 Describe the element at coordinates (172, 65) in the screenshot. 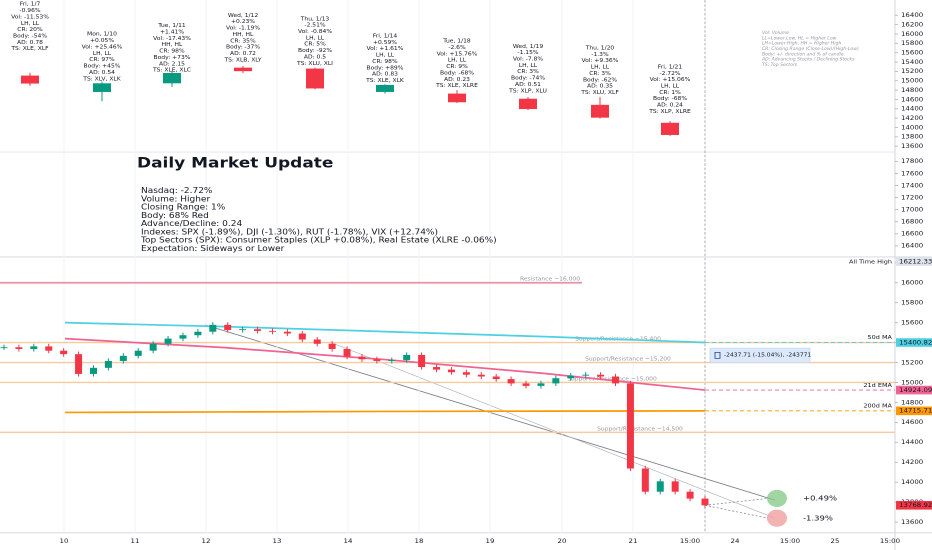

I see `day-note: AD: 2.15` at that location.